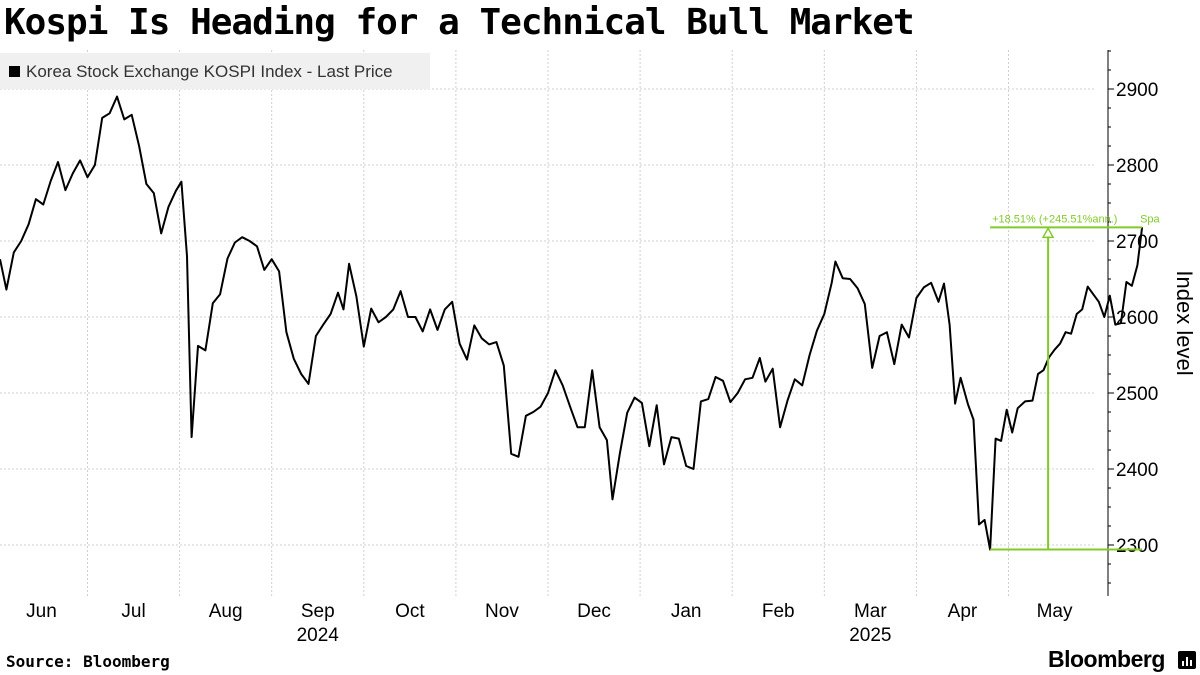 The height and width of the screenshot is (675, 1200). Describe the element at coordinates (1137, 394) in the screenshot. I see `y-tick-label: 2500` at that location.